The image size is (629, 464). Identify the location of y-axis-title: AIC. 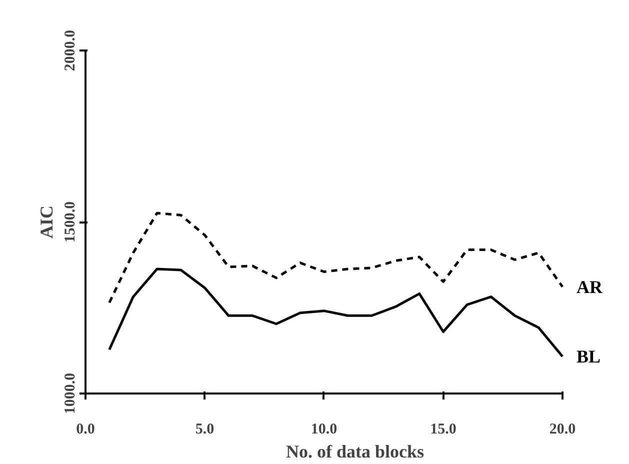
(46, 221).